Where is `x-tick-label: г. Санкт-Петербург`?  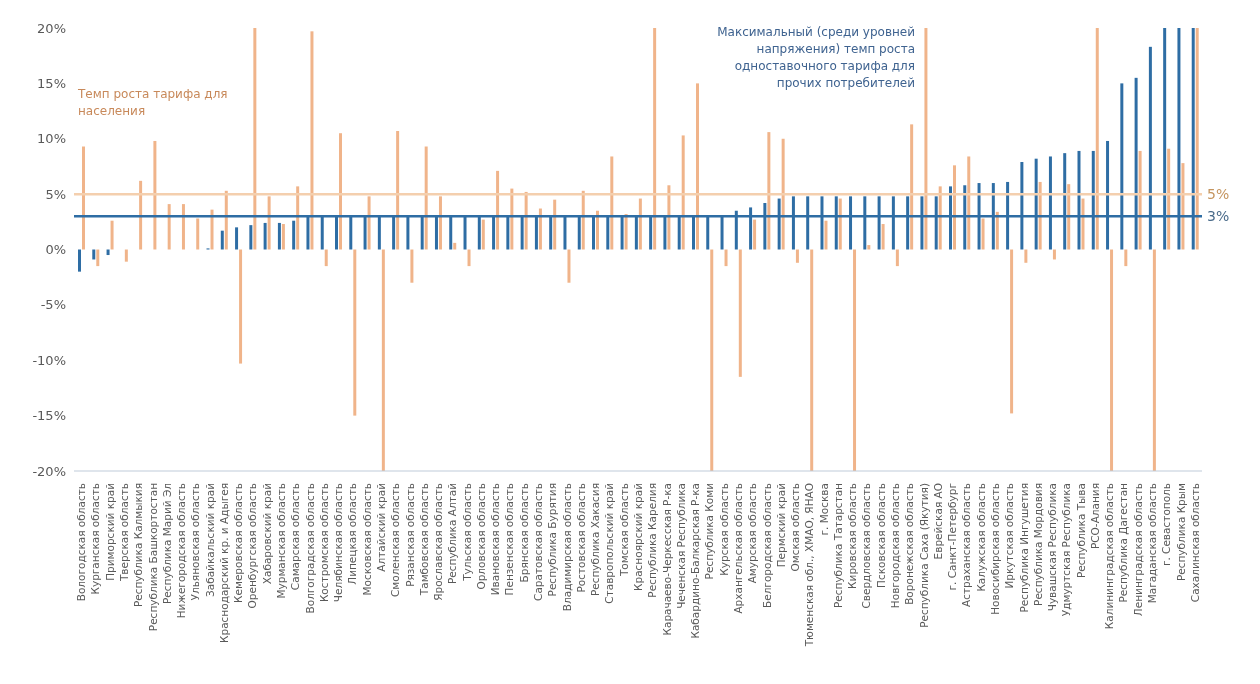
x-tick-label: г. Санкт-Петербург is located at coordinates (952, 537).